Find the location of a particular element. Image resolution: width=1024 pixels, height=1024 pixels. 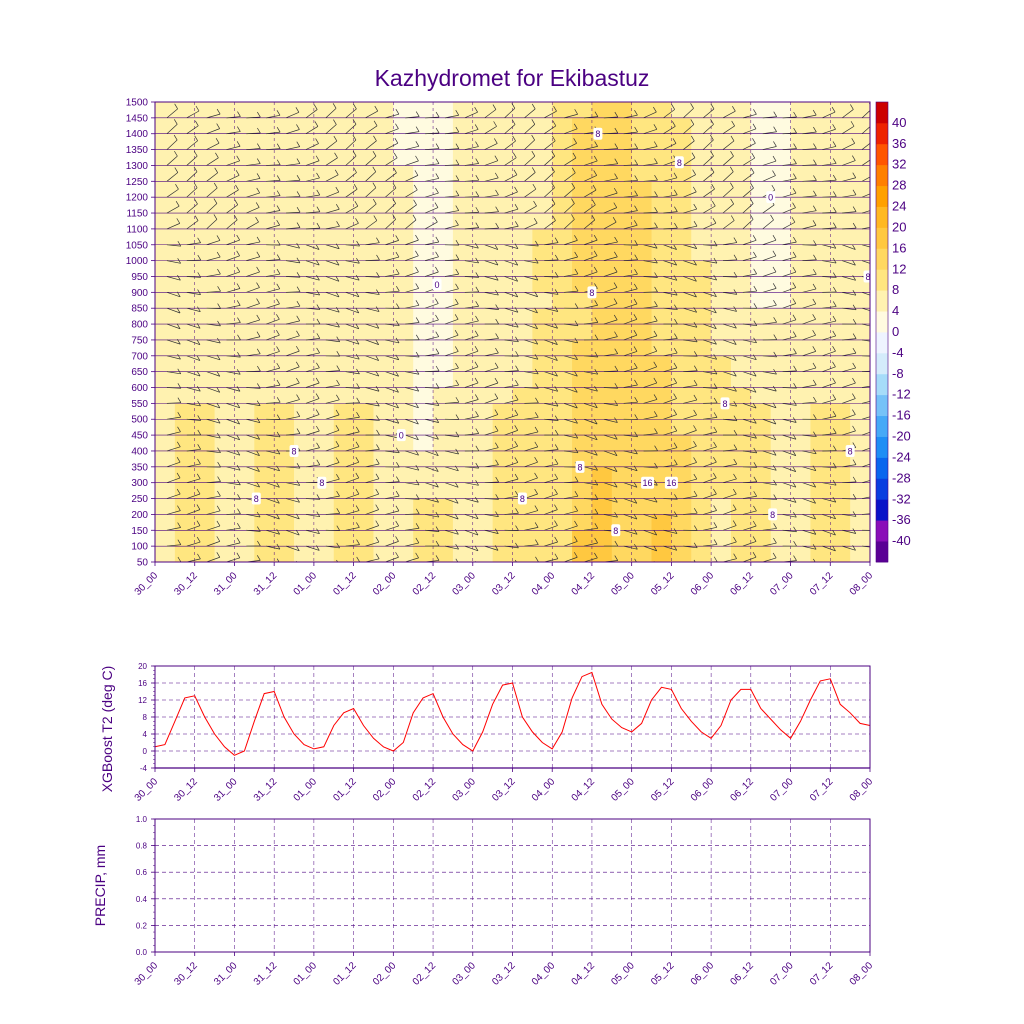

contour-label-box is located at coordinates (322, 482).